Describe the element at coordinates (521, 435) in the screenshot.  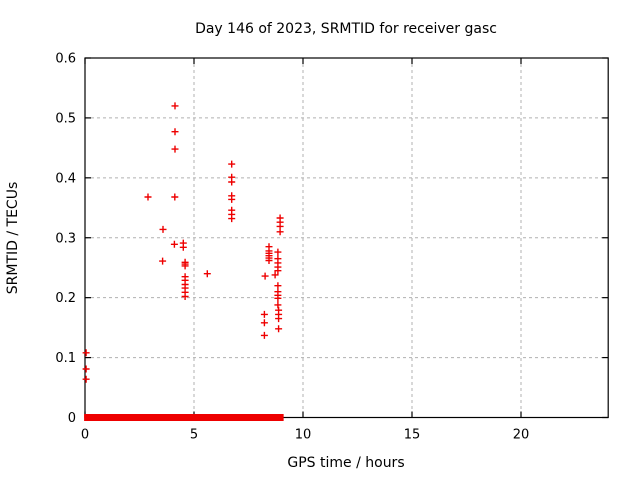
I see `x-tick-label: 20` at that location.